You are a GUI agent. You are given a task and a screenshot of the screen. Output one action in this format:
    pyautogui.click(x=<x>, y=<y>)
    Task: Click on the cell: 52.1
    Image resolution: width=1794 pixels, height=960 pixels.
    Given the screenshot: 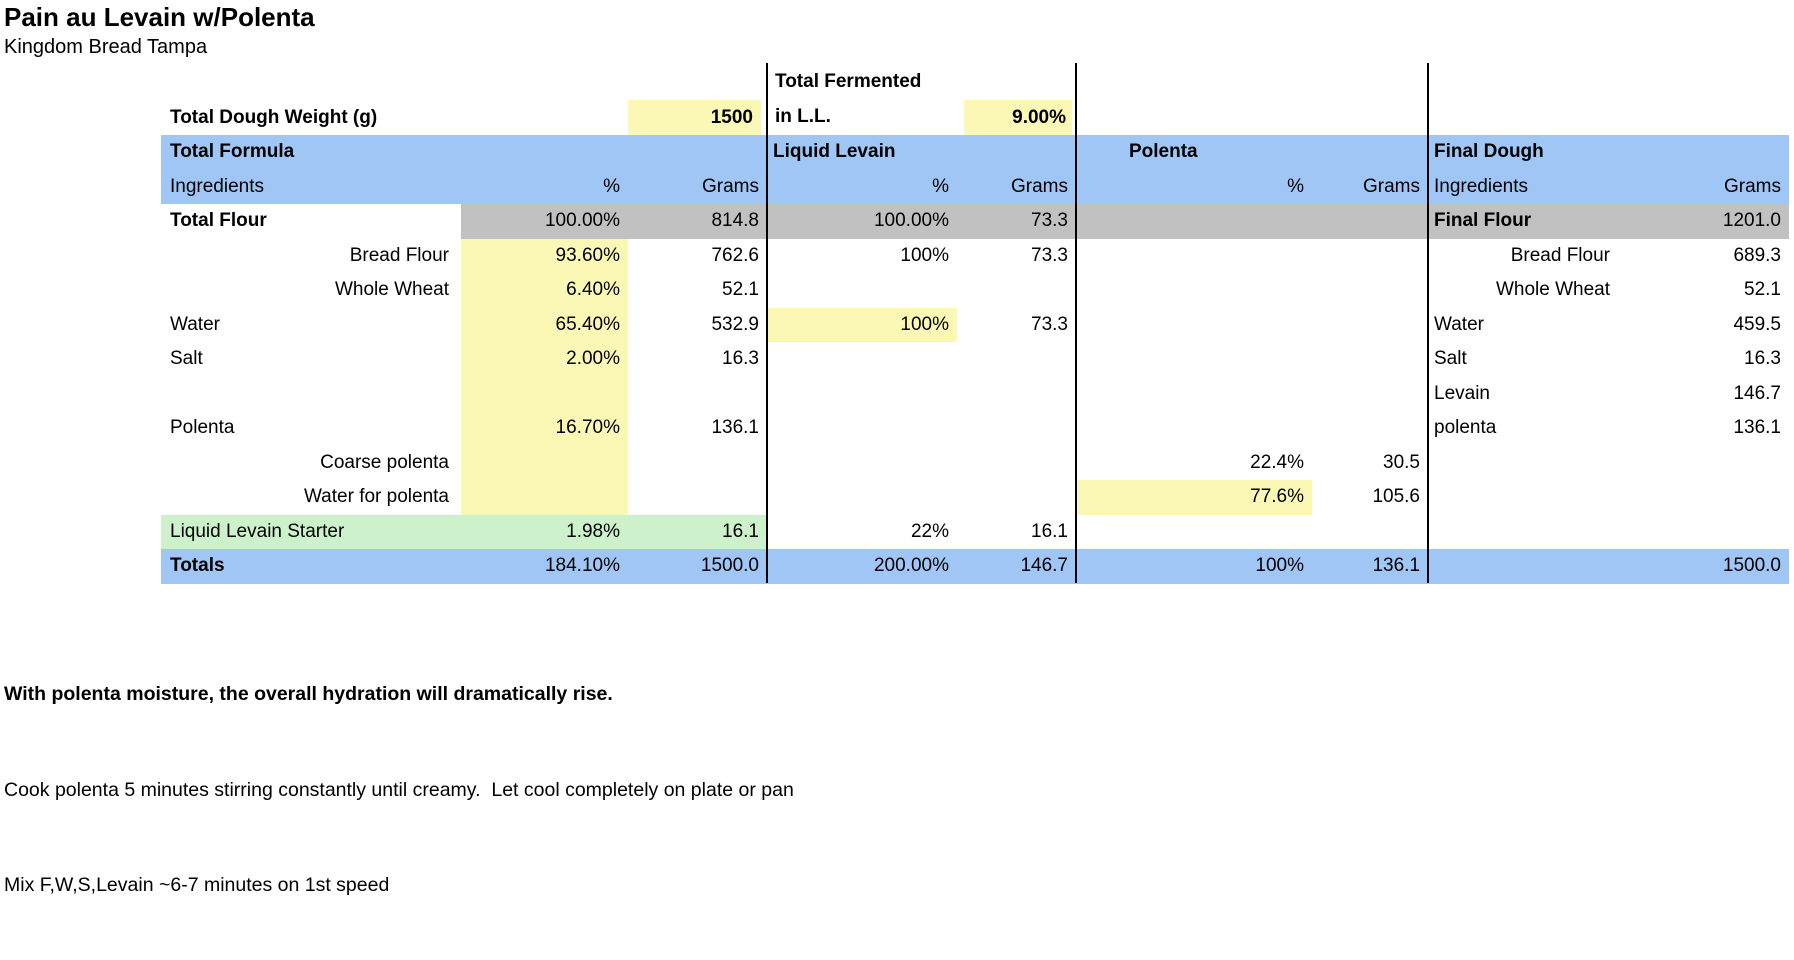 What is the action you would take?
    pyautogui.click(x=740, y=289)
    